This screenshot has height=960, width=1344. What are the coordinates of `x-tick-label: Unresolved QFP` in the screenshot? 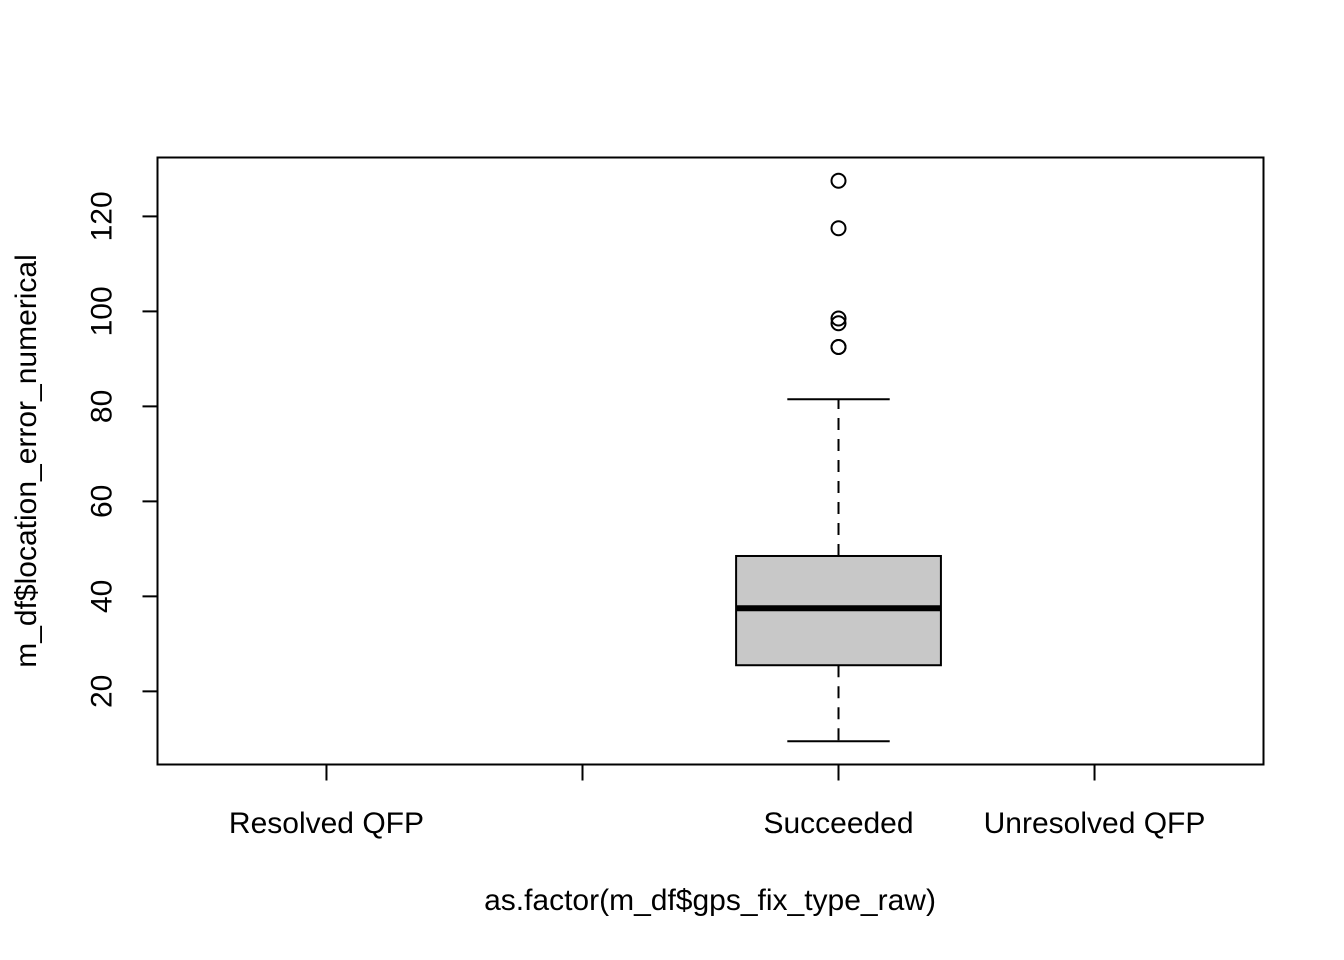 It's located at (1095, 823).